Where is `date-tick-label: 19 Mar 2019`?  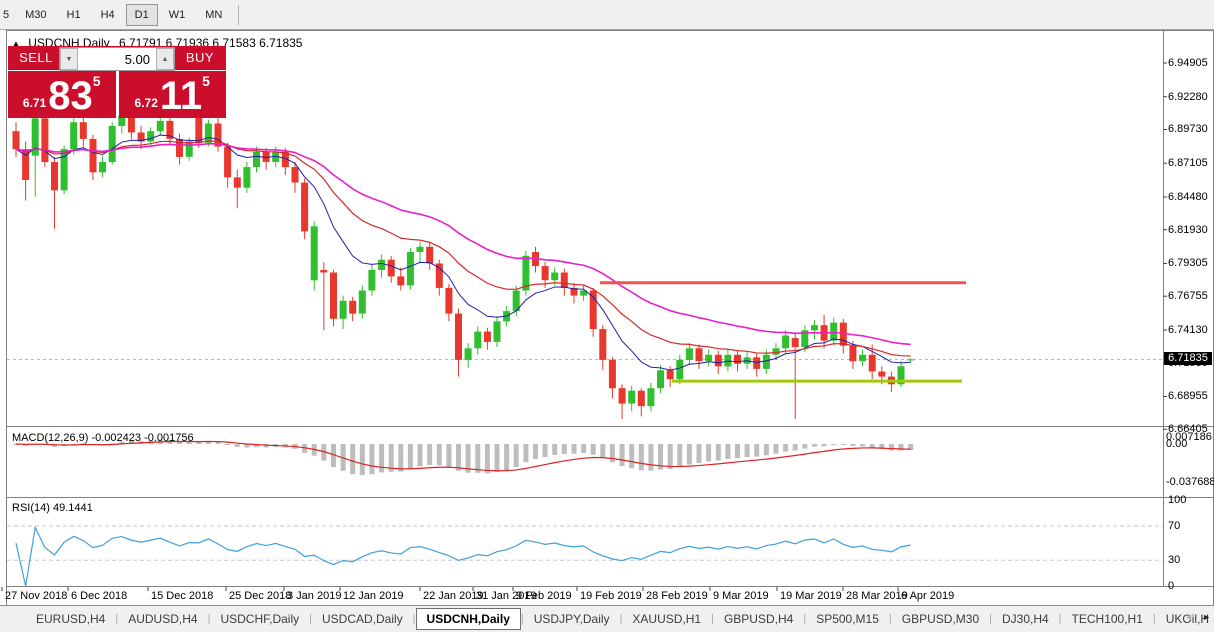
date-tick-label: 19 Mar 2019 is located at coordinates (811, 596).